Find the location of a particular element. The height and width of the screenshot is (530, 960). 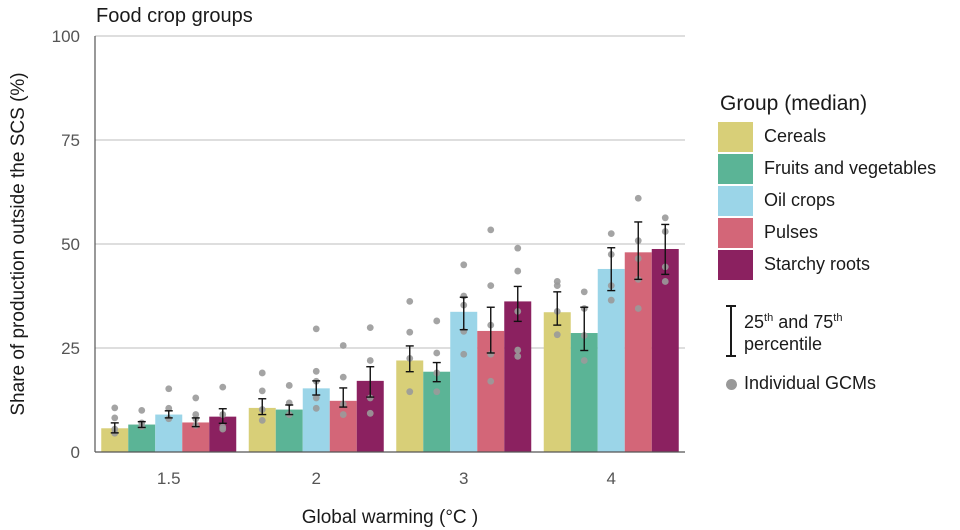

gcm-key: Individual GCMs is located at coordinates (836, 385).